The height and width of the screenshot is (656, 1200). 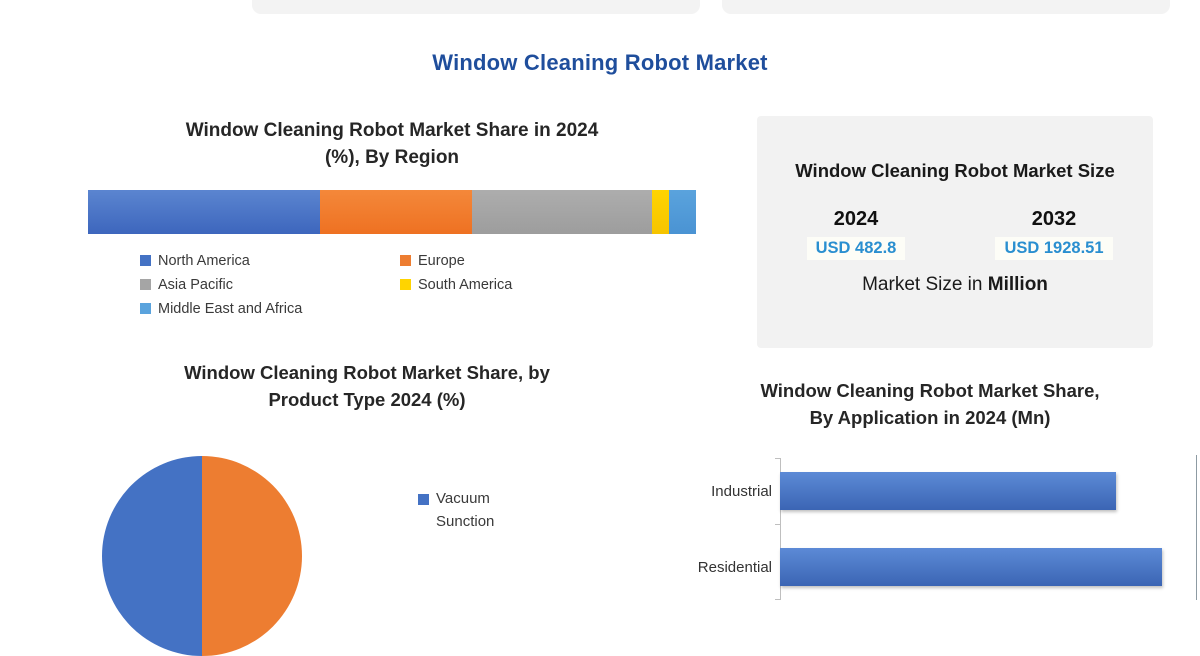 I want to click on market-size-column-2032: 2032 USD 1928.51, so click(x=1054, y=234).